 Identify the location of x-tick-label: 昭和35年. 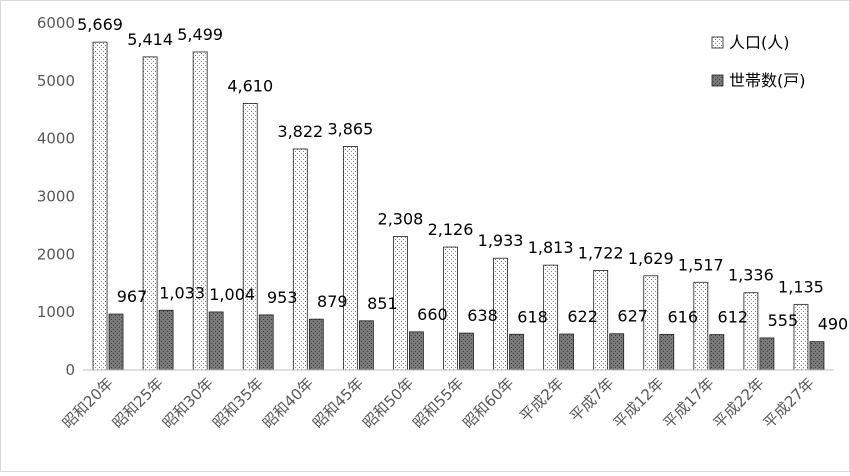
(238, 403).